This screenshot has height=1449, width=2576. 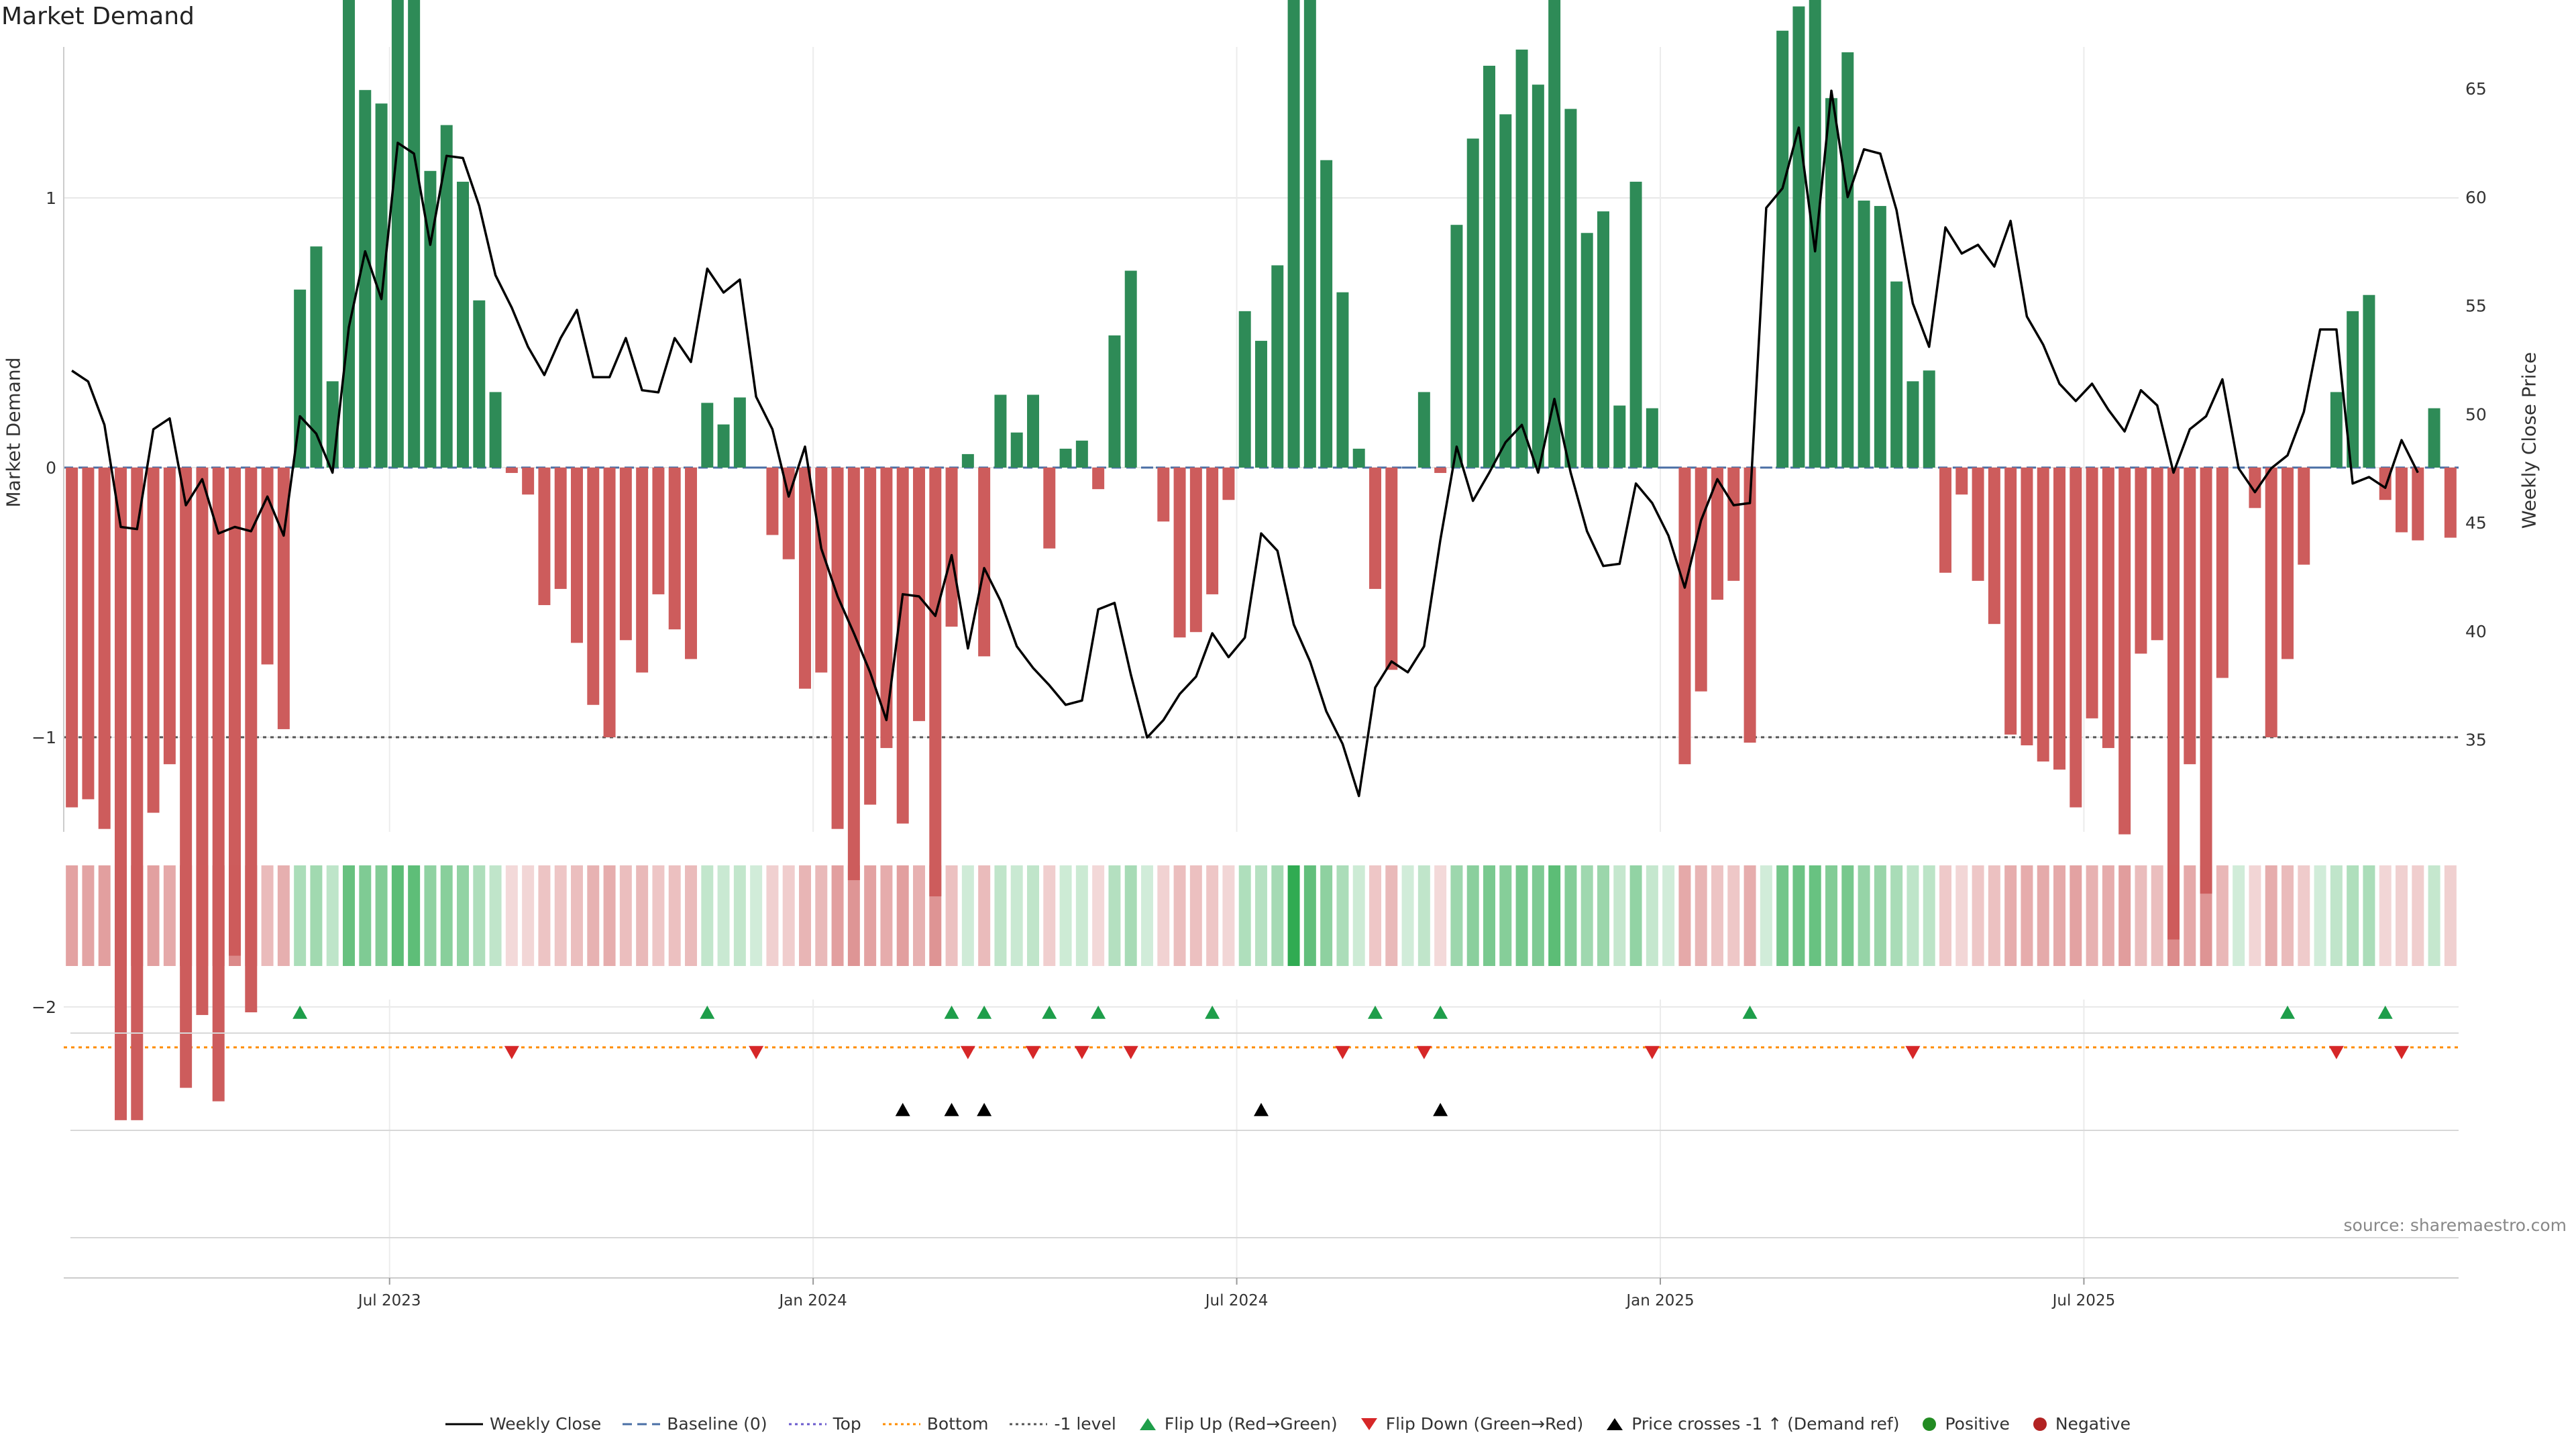 I want to click on legend-negative: Negative, so click(x=2081, y=1424).